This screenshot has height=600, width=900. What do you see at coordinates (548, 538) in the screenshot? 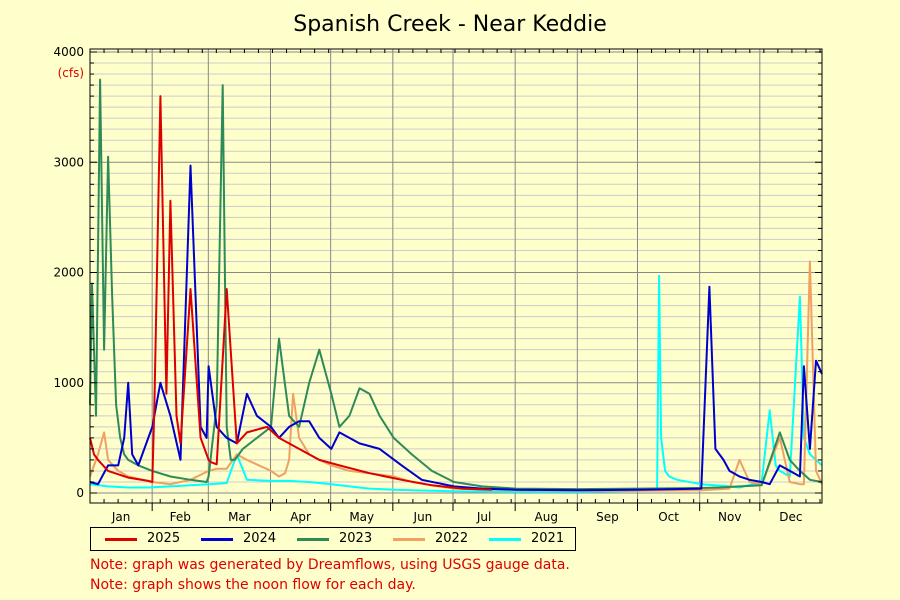
I see `legend-label-2021: 2021` at bounding box center [548, 538].